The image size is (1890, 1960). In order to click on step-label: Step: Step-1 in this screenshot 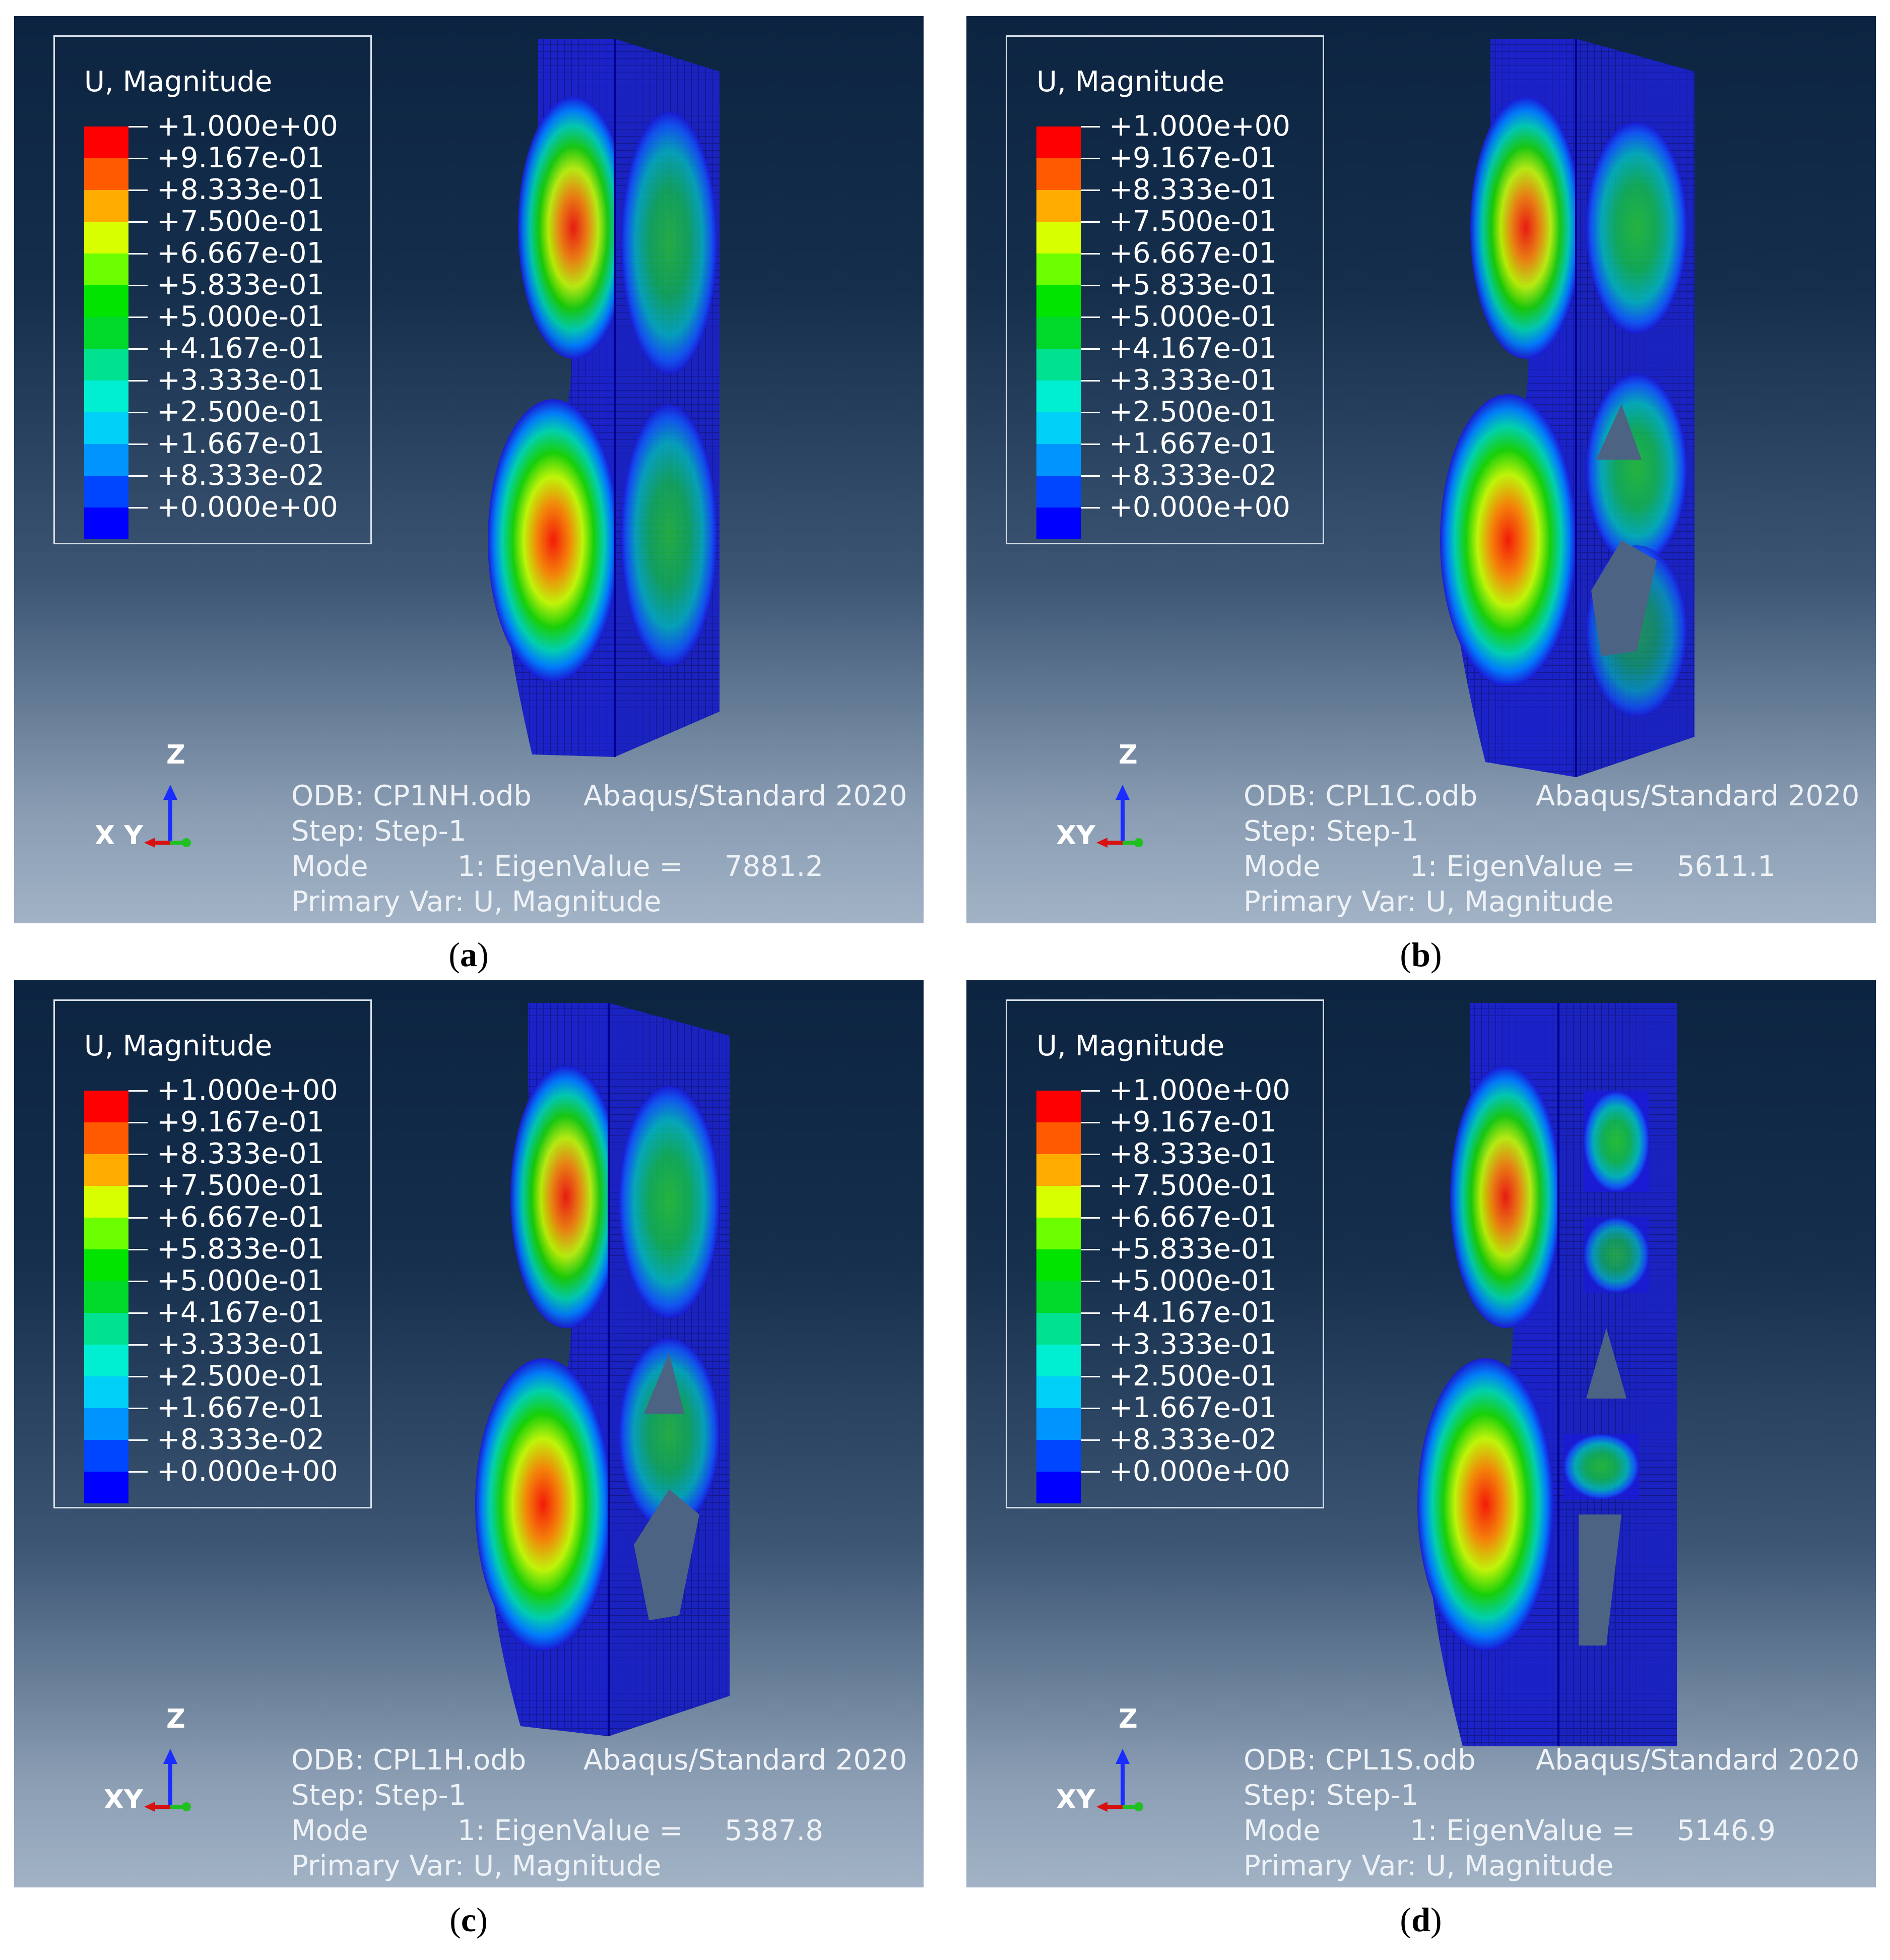, I will do `click(1331, 832)`.